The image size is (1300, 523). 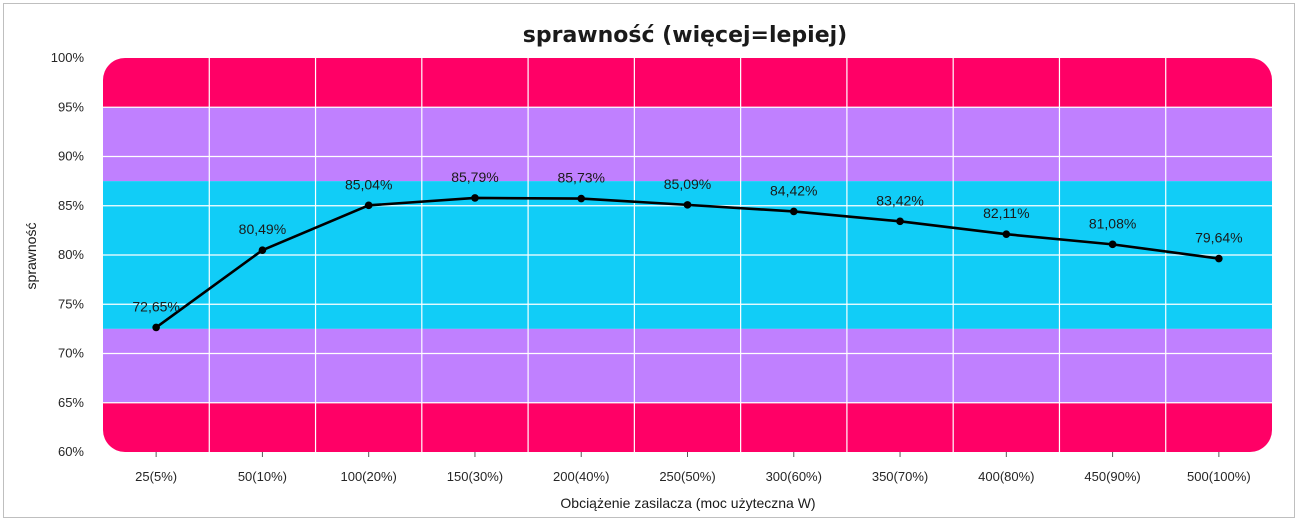 What do you see at coordinates (262, 476) in the screenshot?
I see `x-tick-label: 50(10%)` at bounding box center [262, 476].